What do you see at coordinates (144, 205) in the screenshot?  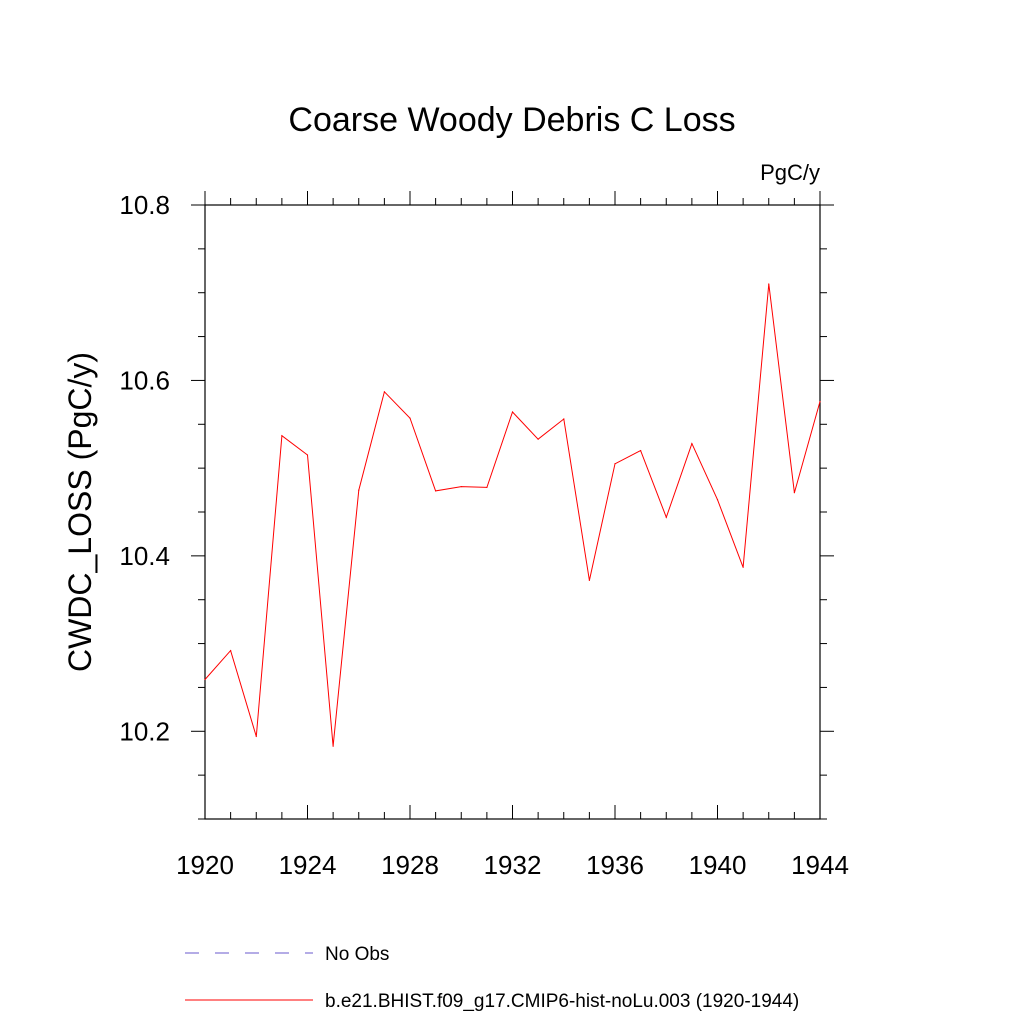 I see `y-tick-label: 10.8` at bounding box center [144, 205].